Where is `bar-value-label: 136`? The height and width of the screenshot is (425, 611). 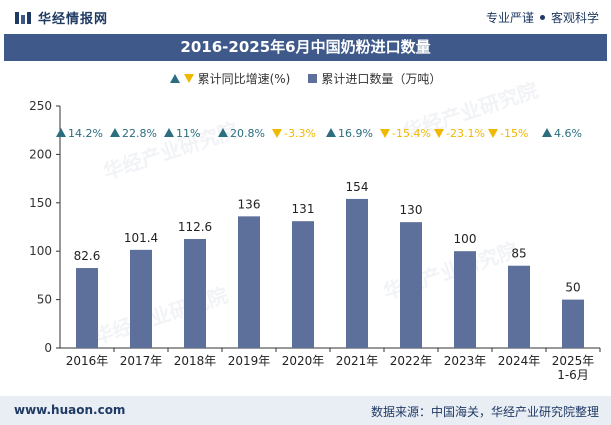 bar-value-label: 136 is located at coordinates (249, 204).